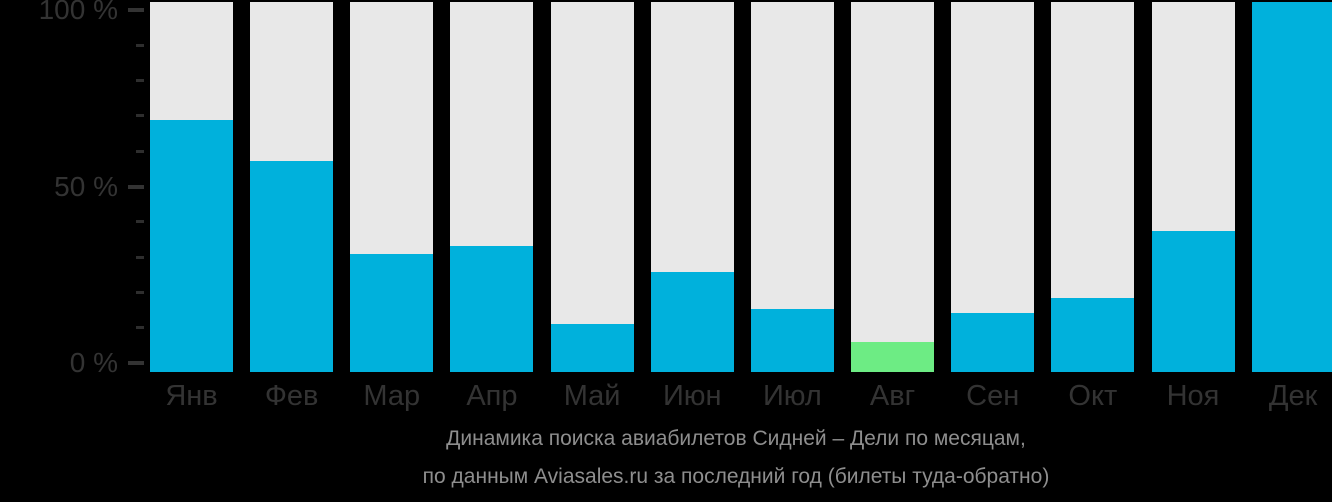 Image resolution: width=1332 pixels, height=502 pixels. I want to click on month-label: Май, so click(592, 396).